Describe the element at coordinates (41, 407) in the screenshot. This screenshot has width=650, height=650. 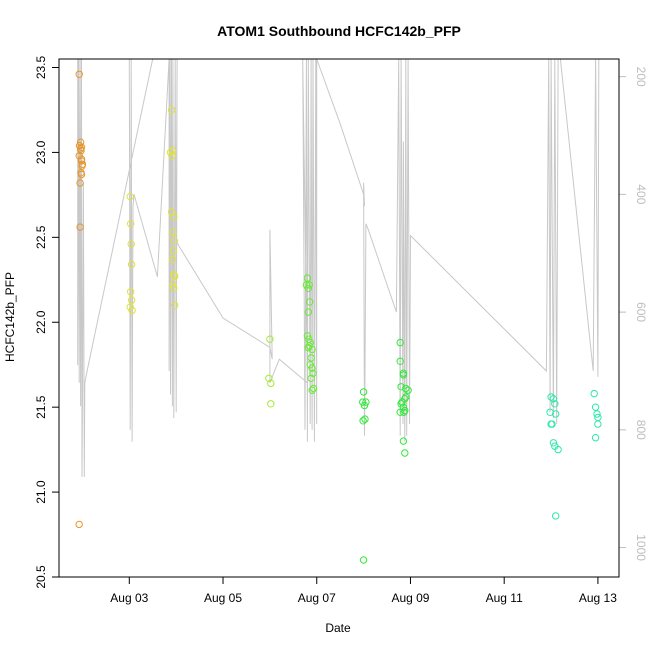
I see `y-tick-label: 21.5` at that location.